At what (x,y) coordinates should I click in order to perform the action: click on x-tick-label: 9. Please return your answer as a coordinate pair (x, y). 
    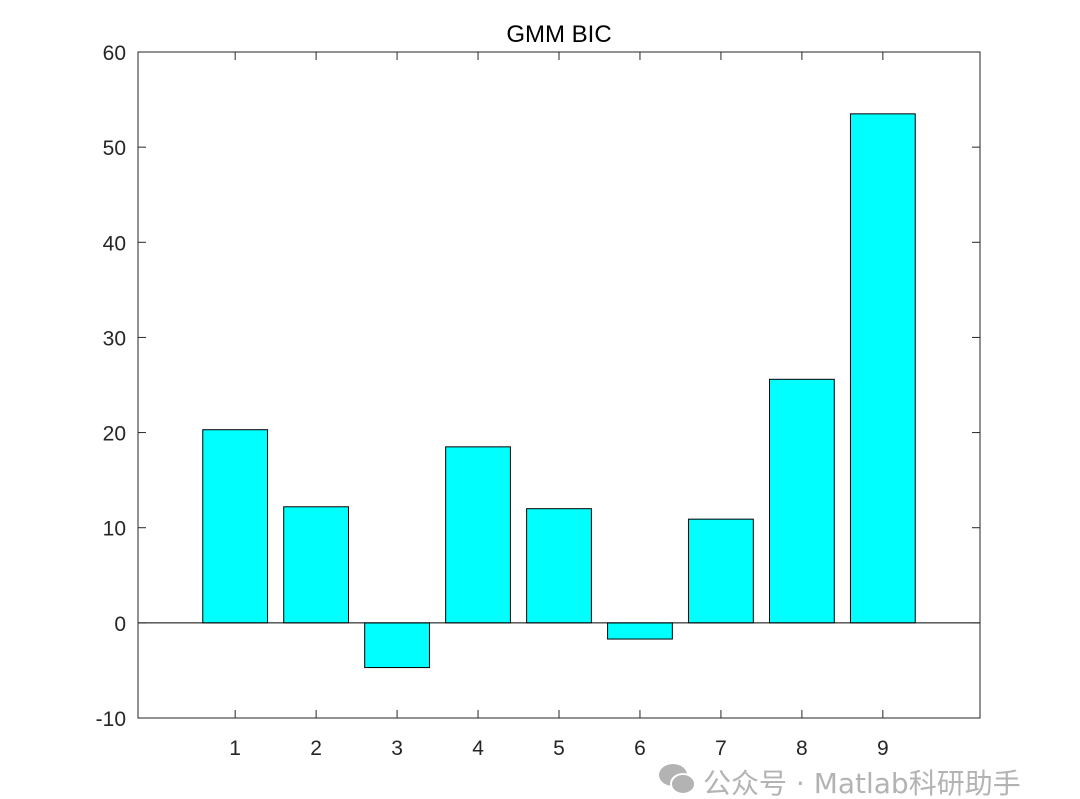
    Looking at the image, I should click on (883, 748).